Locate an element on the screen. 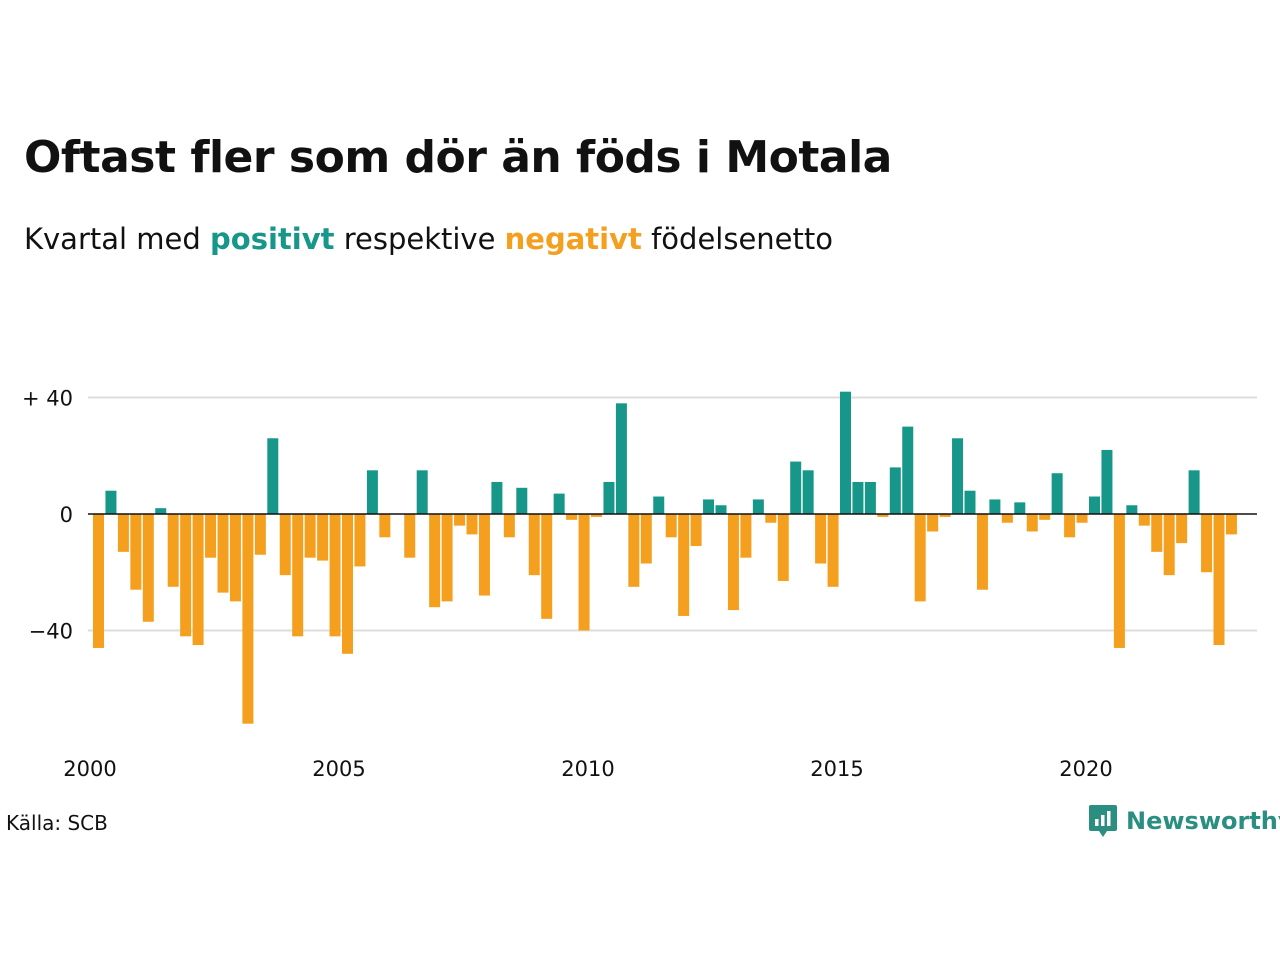 The image size is (1280, 960). brand-logo: Newsworthy is located at coordinates (1184, 821).